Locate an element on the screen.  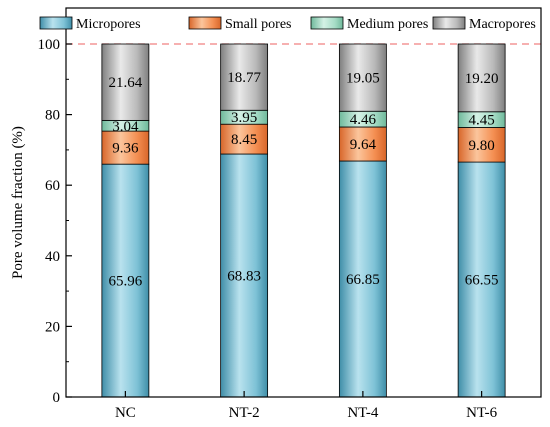
y-tick-label-40: 40 is located at coordinates (52, 257).